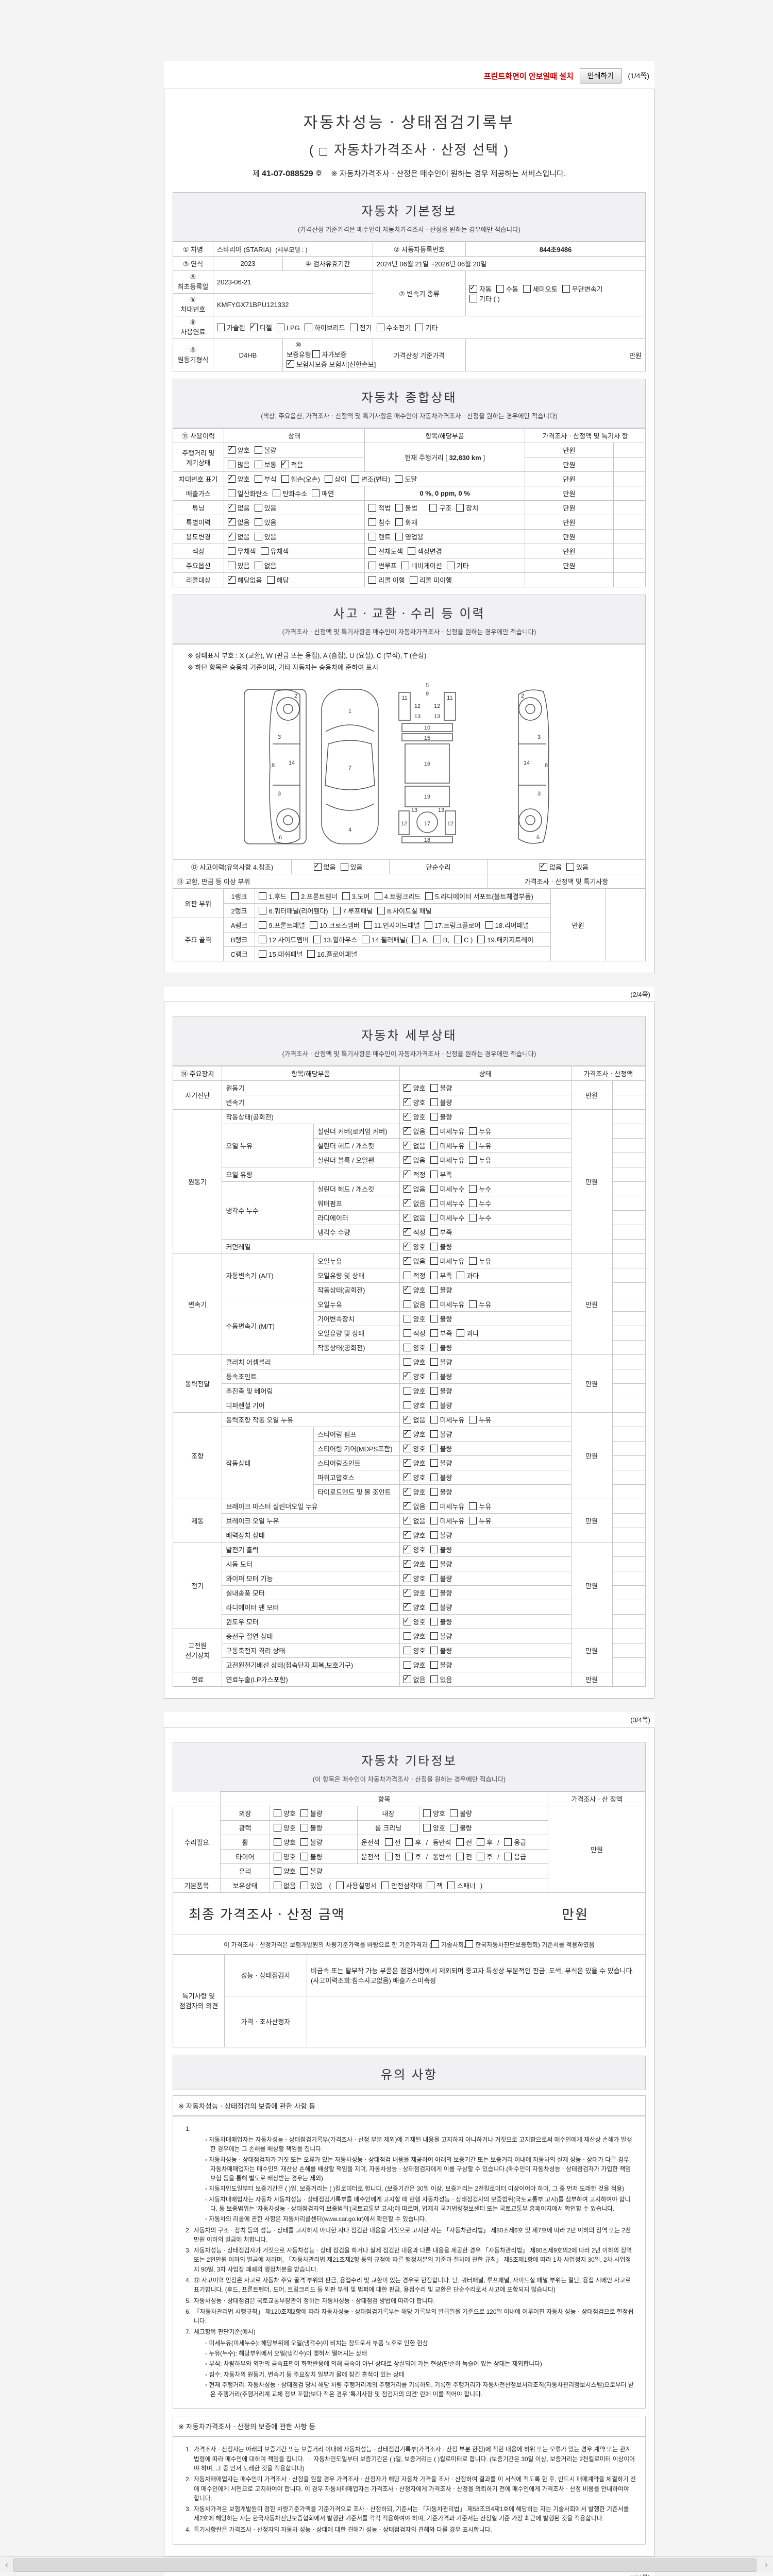 This screenshot has height=2576, width=773. Describe the element at coordinates (372, 551) in the screenshot. I see `checkbox-전체도색` at that location.